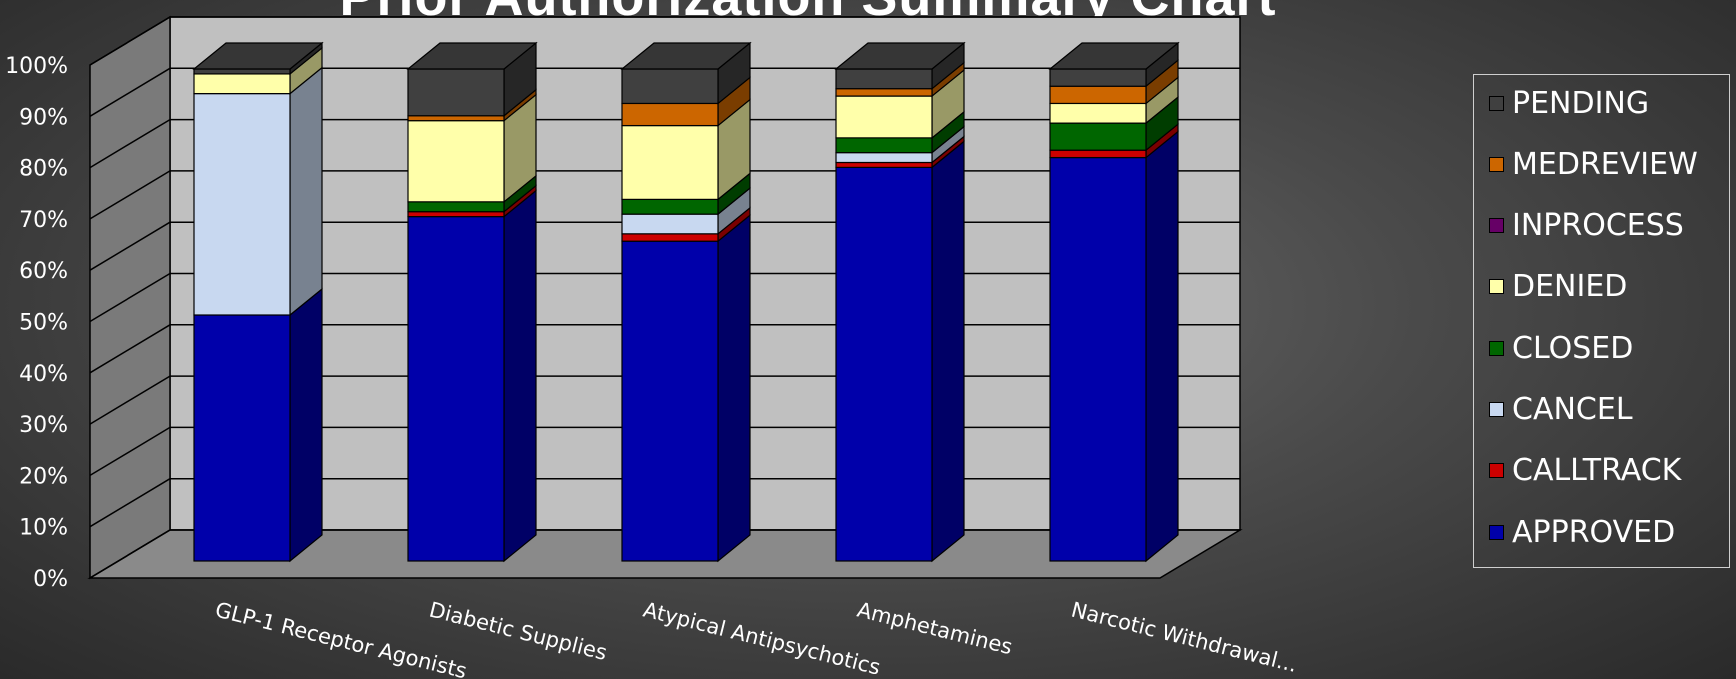 This screenshot has width=1736, height=679. Describe the element at coordinates (1605, 164) in the screenshot. I see `legend-label: MEDREVIEW` at that location.